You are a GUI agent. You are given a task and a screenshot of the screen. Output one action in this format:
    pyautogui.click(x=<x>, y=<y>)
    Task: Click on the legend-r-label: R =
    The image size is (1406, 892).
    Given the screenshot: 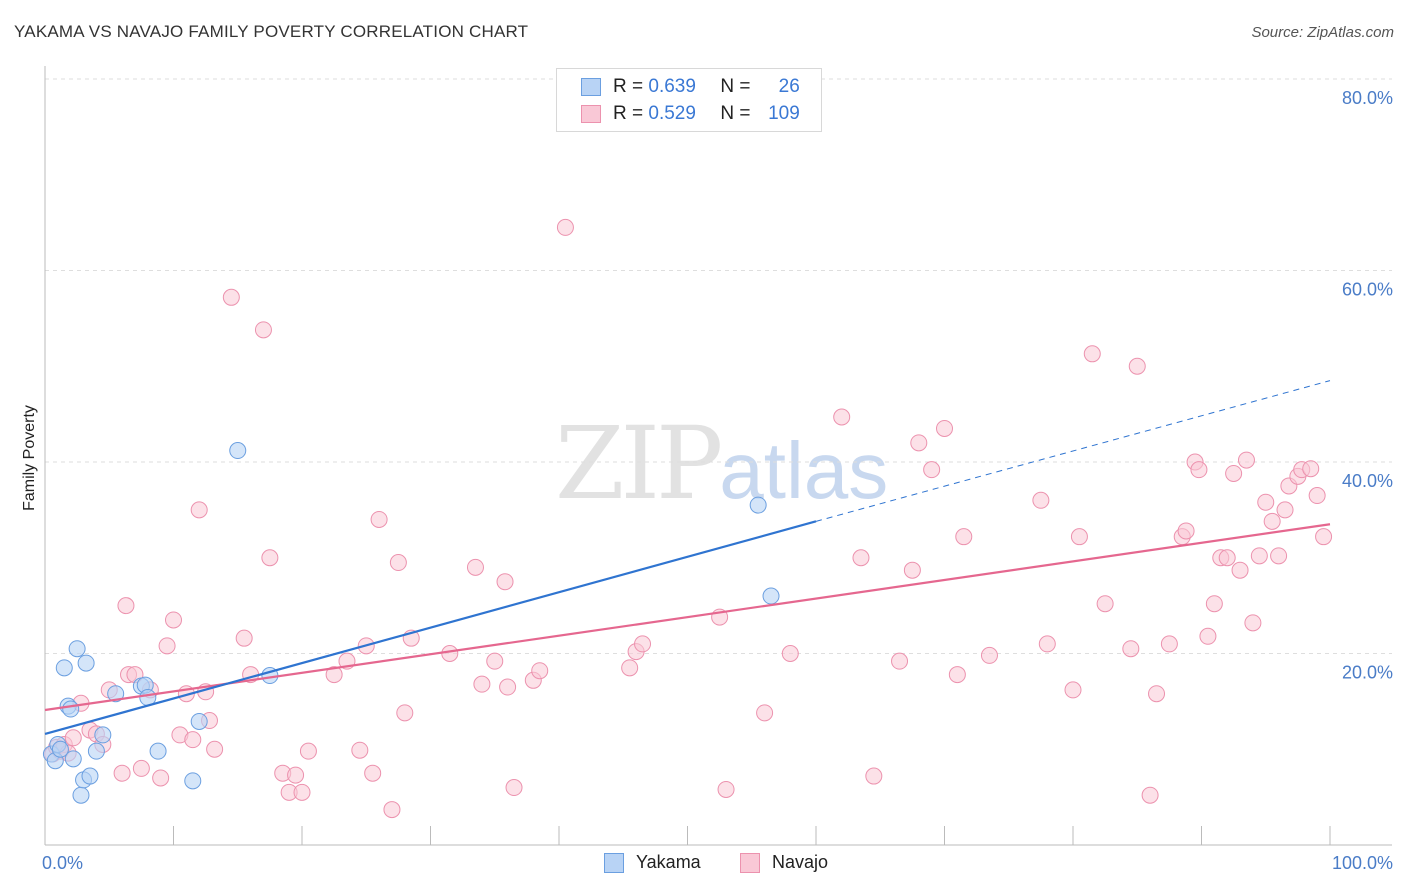 What is the action you would take?
    pyautogui.click(x=628, y=113)
    